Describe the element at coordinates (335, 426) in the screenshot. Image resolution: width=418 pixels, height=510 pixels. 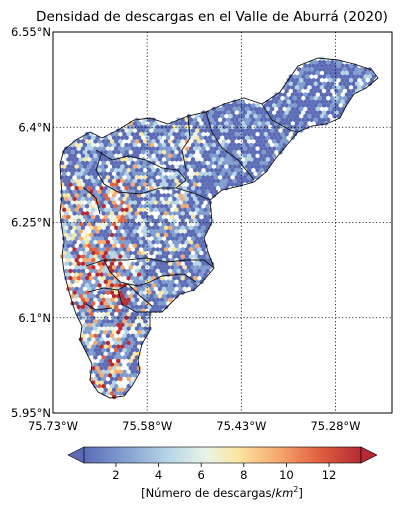
I see `lon-tick-label: 75.28°W` at that location.